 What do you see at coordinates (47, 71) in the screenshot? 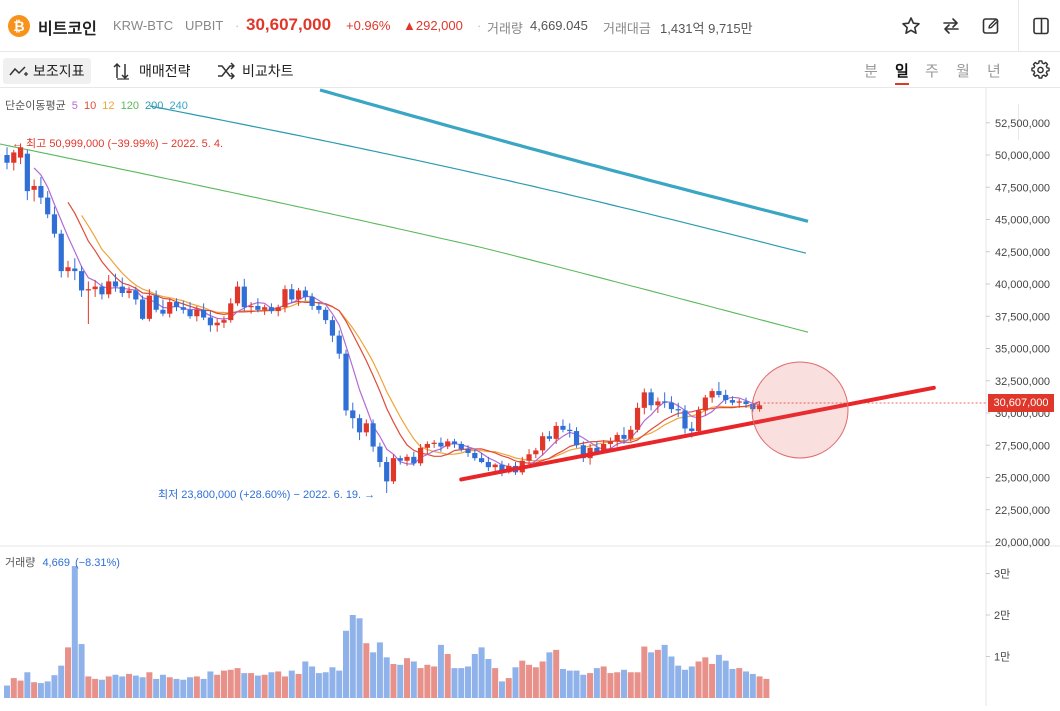
I see `indicator-button: 보조지표` at bounding box center [47, 71].